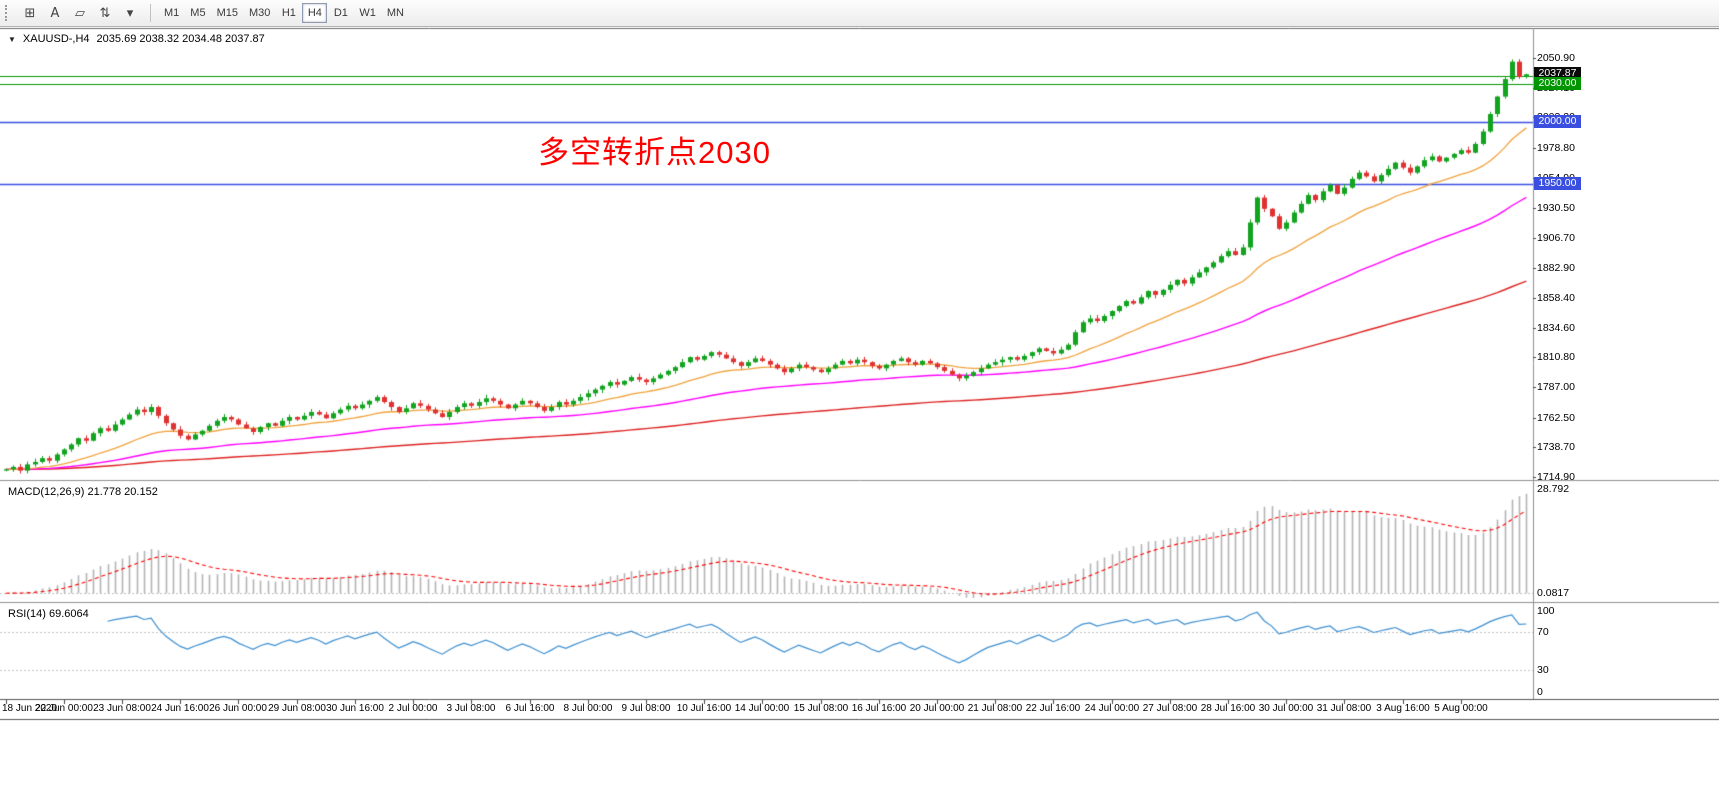 The image size is (1719, 794). Describe the element at coordinates (1557, 183) in the screenshot. I see `level-price-tag: 1950.00` at that location.